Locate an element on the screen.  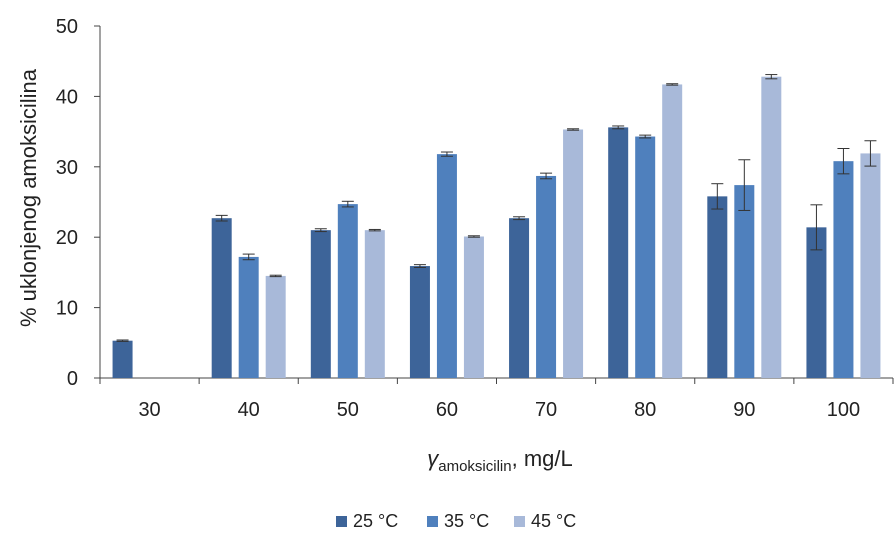
legend-label: 25 °C is located at coordinates (375, 521).